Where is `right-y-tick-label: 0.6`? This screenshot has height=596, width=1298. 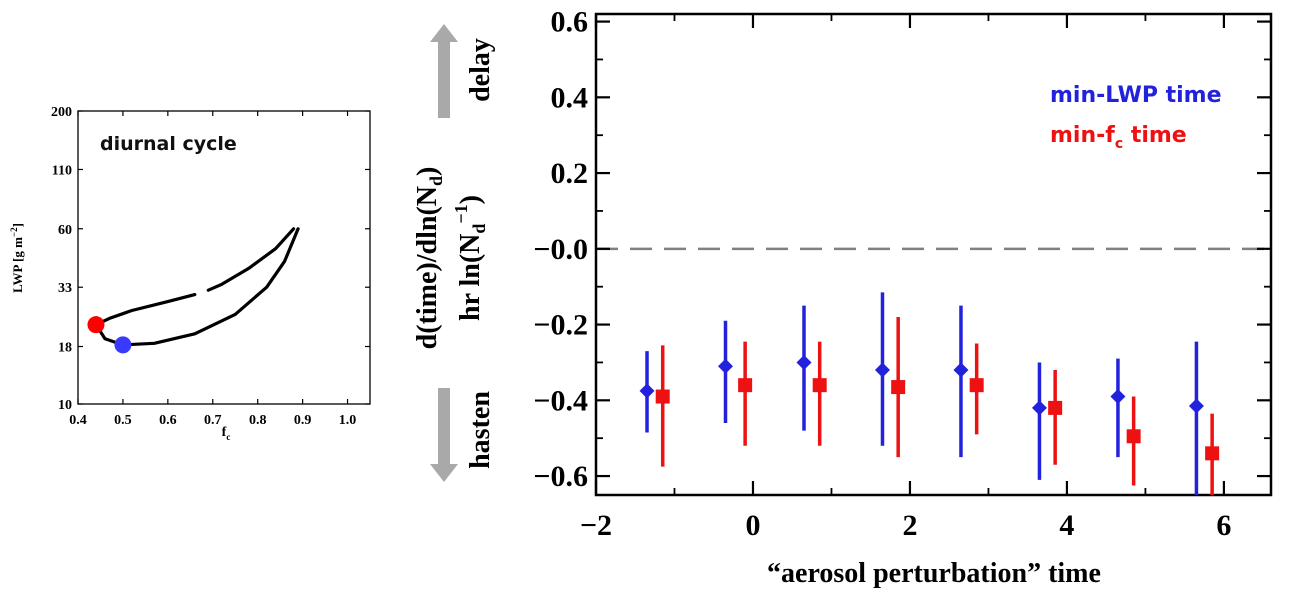 right-y-tick-label: 0.6 is located at coordinates (570, 22).